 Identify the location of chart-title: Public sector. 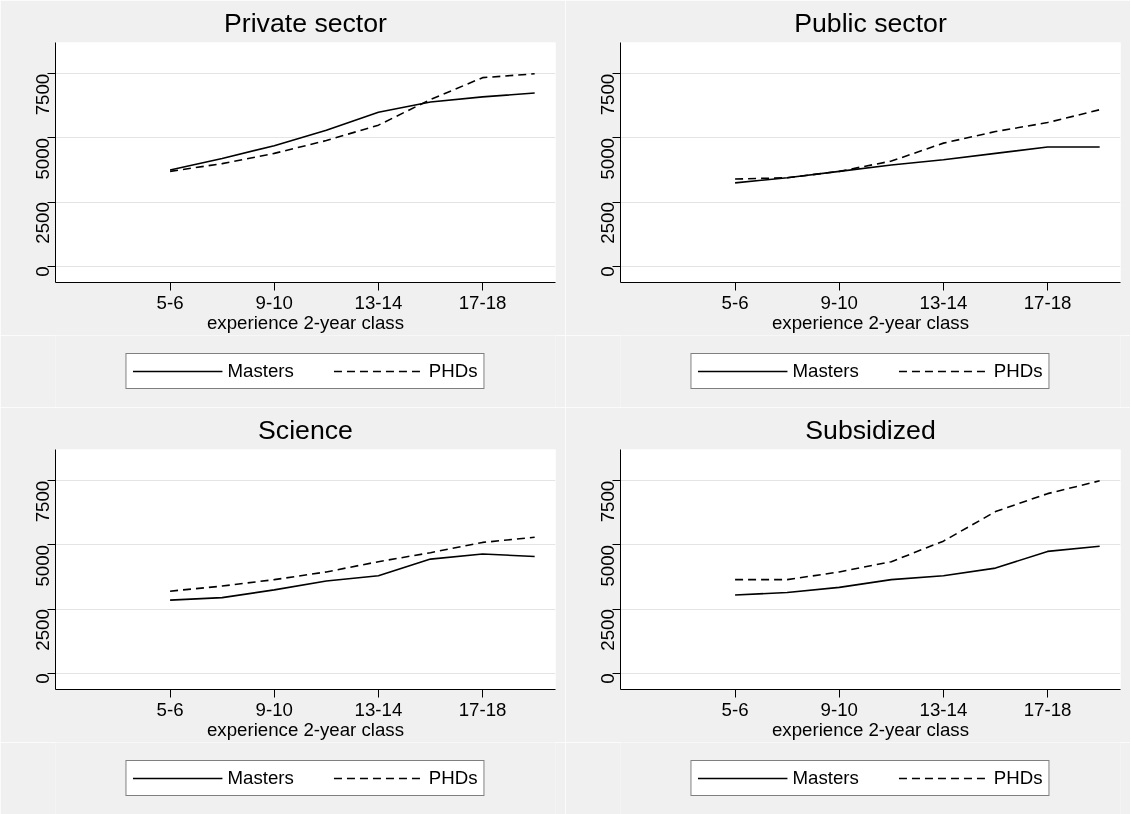
(870, 22).